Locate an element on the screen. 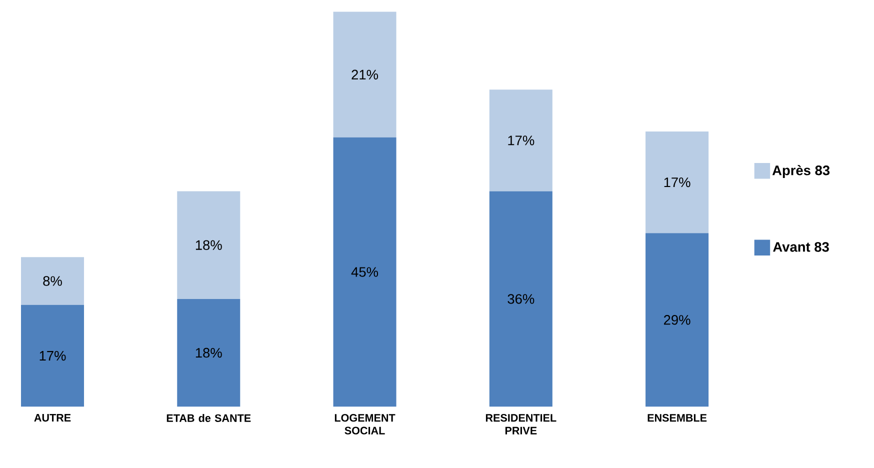  x-tick-label: RESIDENTIEL PRIVE is located at coordinates (521, 424).